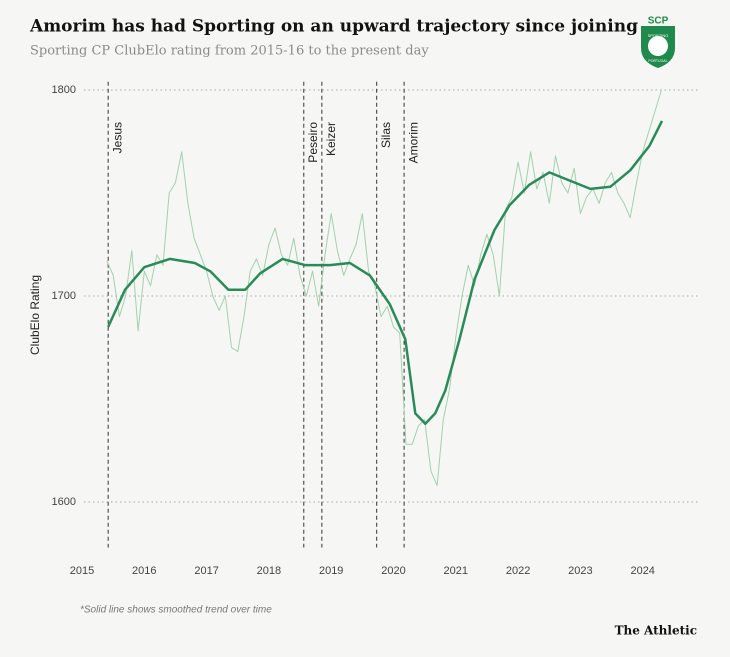  Describe the element at coordinates (657, 61) in the screenshot. I see `logo-ring-bottom: PORTUGAL` at that location.